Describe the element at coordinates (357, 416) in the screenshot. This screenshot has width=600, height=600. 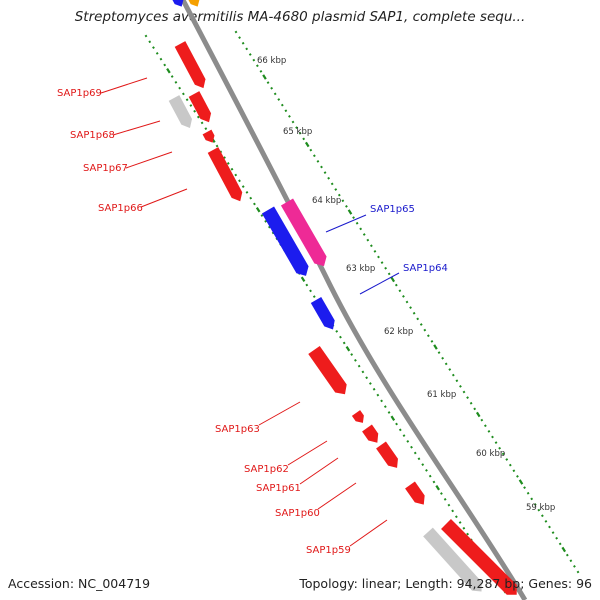
I see `gene-sap1p62` at that location.